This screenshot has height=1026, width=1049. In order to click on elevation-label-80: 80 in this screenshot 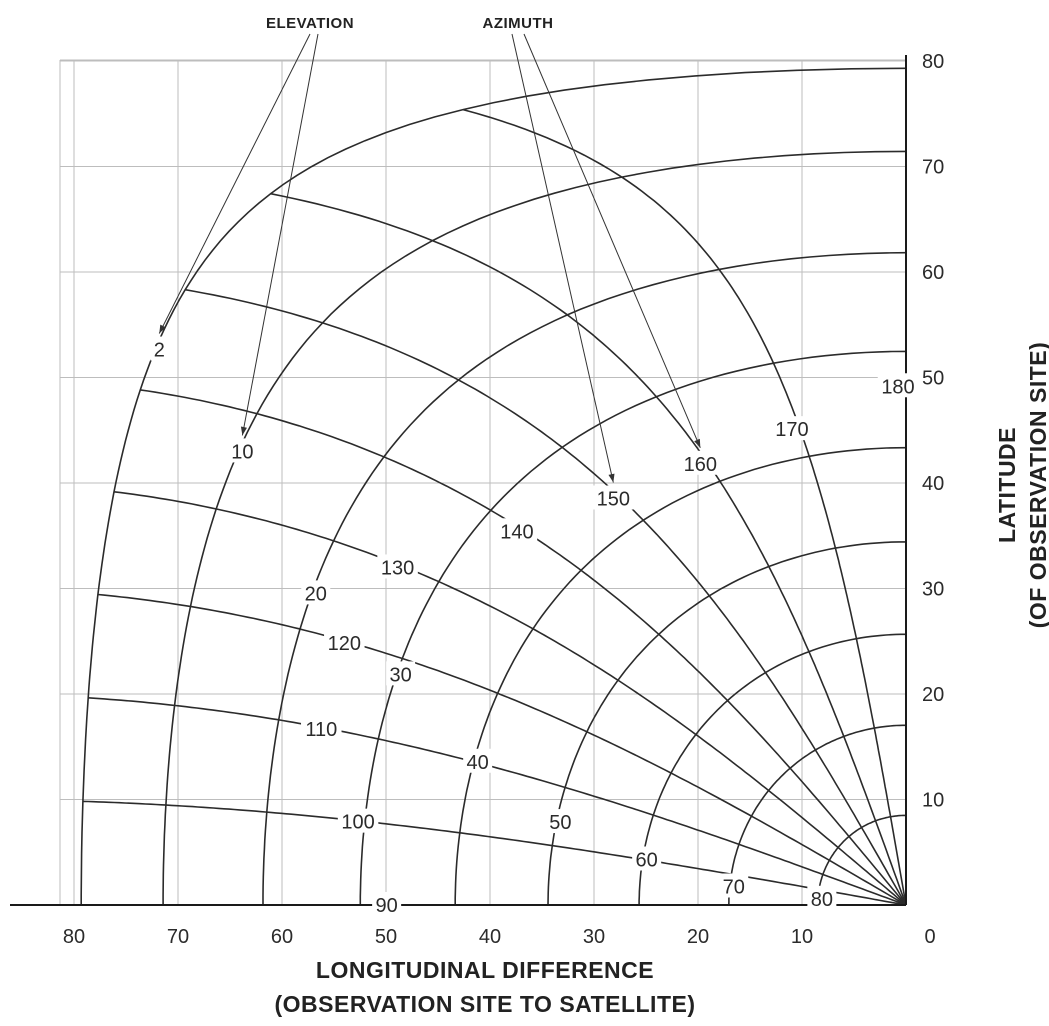, I will do `click(822, 900)`.